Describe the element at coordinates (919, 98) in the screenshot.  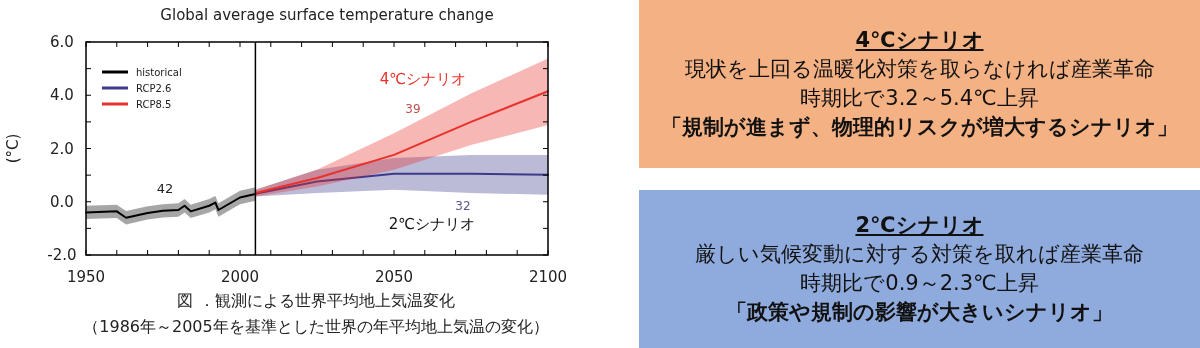
I see `text: 時期比で3.2～5.4℃上昇` at that location.